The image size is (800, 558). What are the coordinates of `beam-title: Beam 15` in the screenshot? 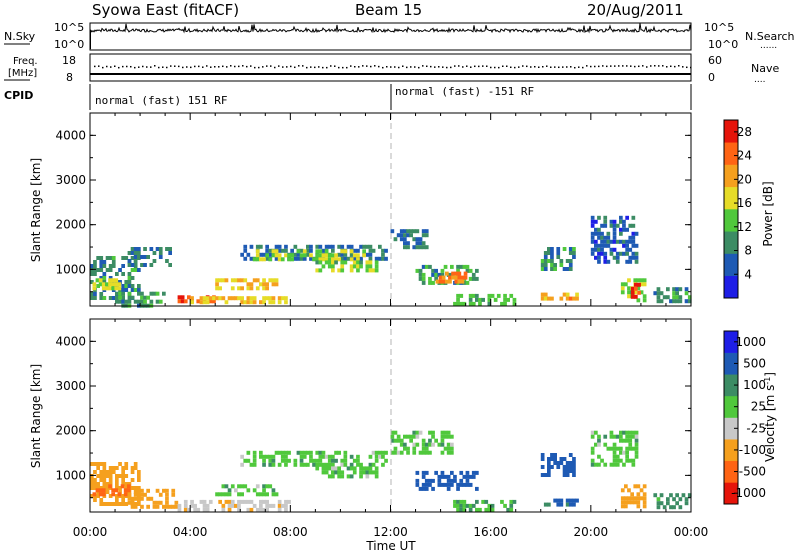 It's located at (388, 10).